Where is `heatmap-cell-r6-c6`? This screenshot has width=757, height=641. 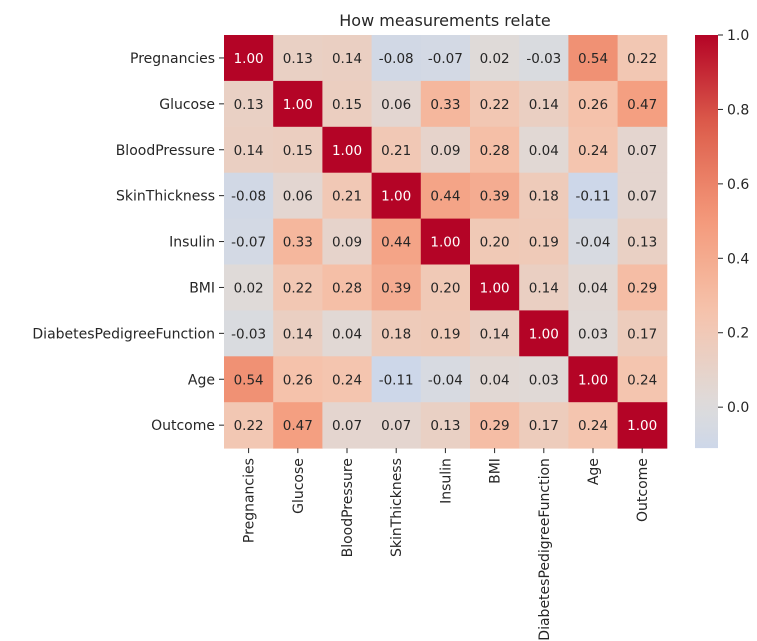
heatmap-cell-r6-c6 is located at coordinates (544, 333).